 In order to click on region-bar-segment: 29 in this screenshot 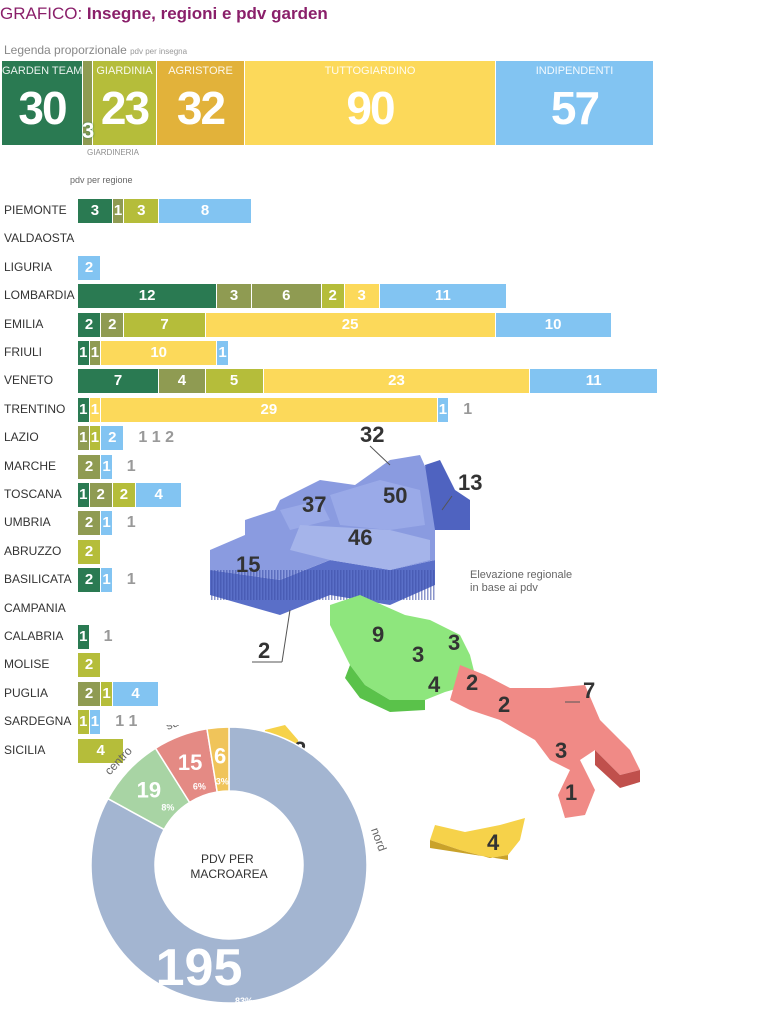, I will do `click(269, 409)`.